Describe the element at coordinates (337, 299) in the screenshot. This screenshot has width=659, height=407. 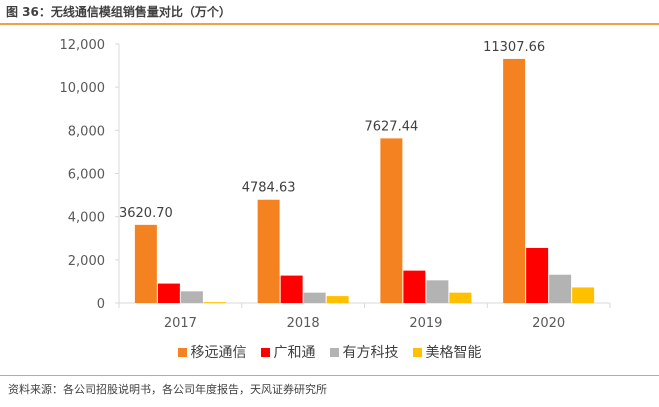
I see `bar-4-2018` at that location.